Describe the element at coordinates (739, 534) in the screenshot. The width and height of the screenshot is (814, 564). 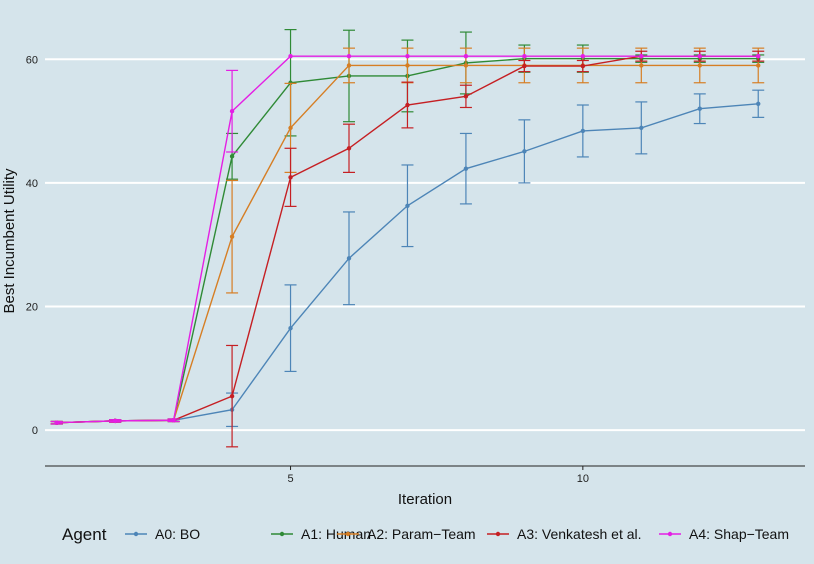
I see `legend-label: A4: Shap−Team` at that location.